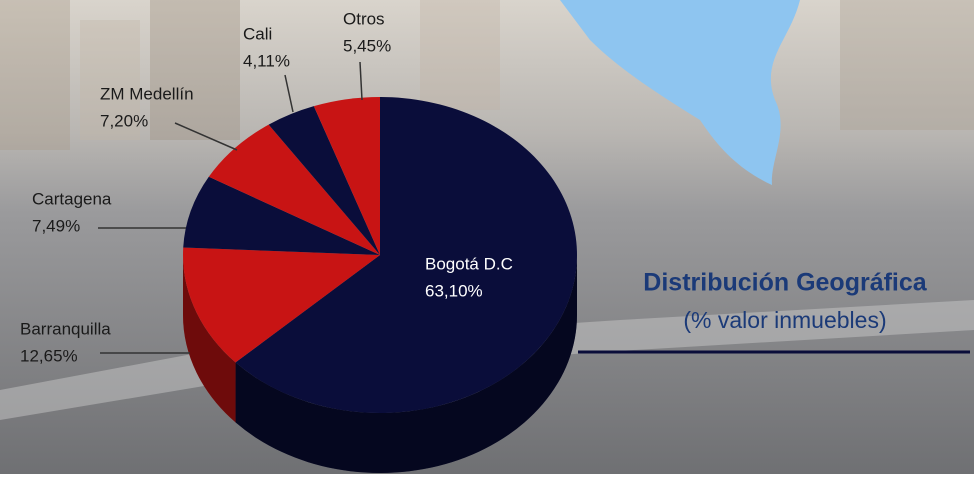  I want to click on chart-title: Distribución Geográfica, so click(785, 283).